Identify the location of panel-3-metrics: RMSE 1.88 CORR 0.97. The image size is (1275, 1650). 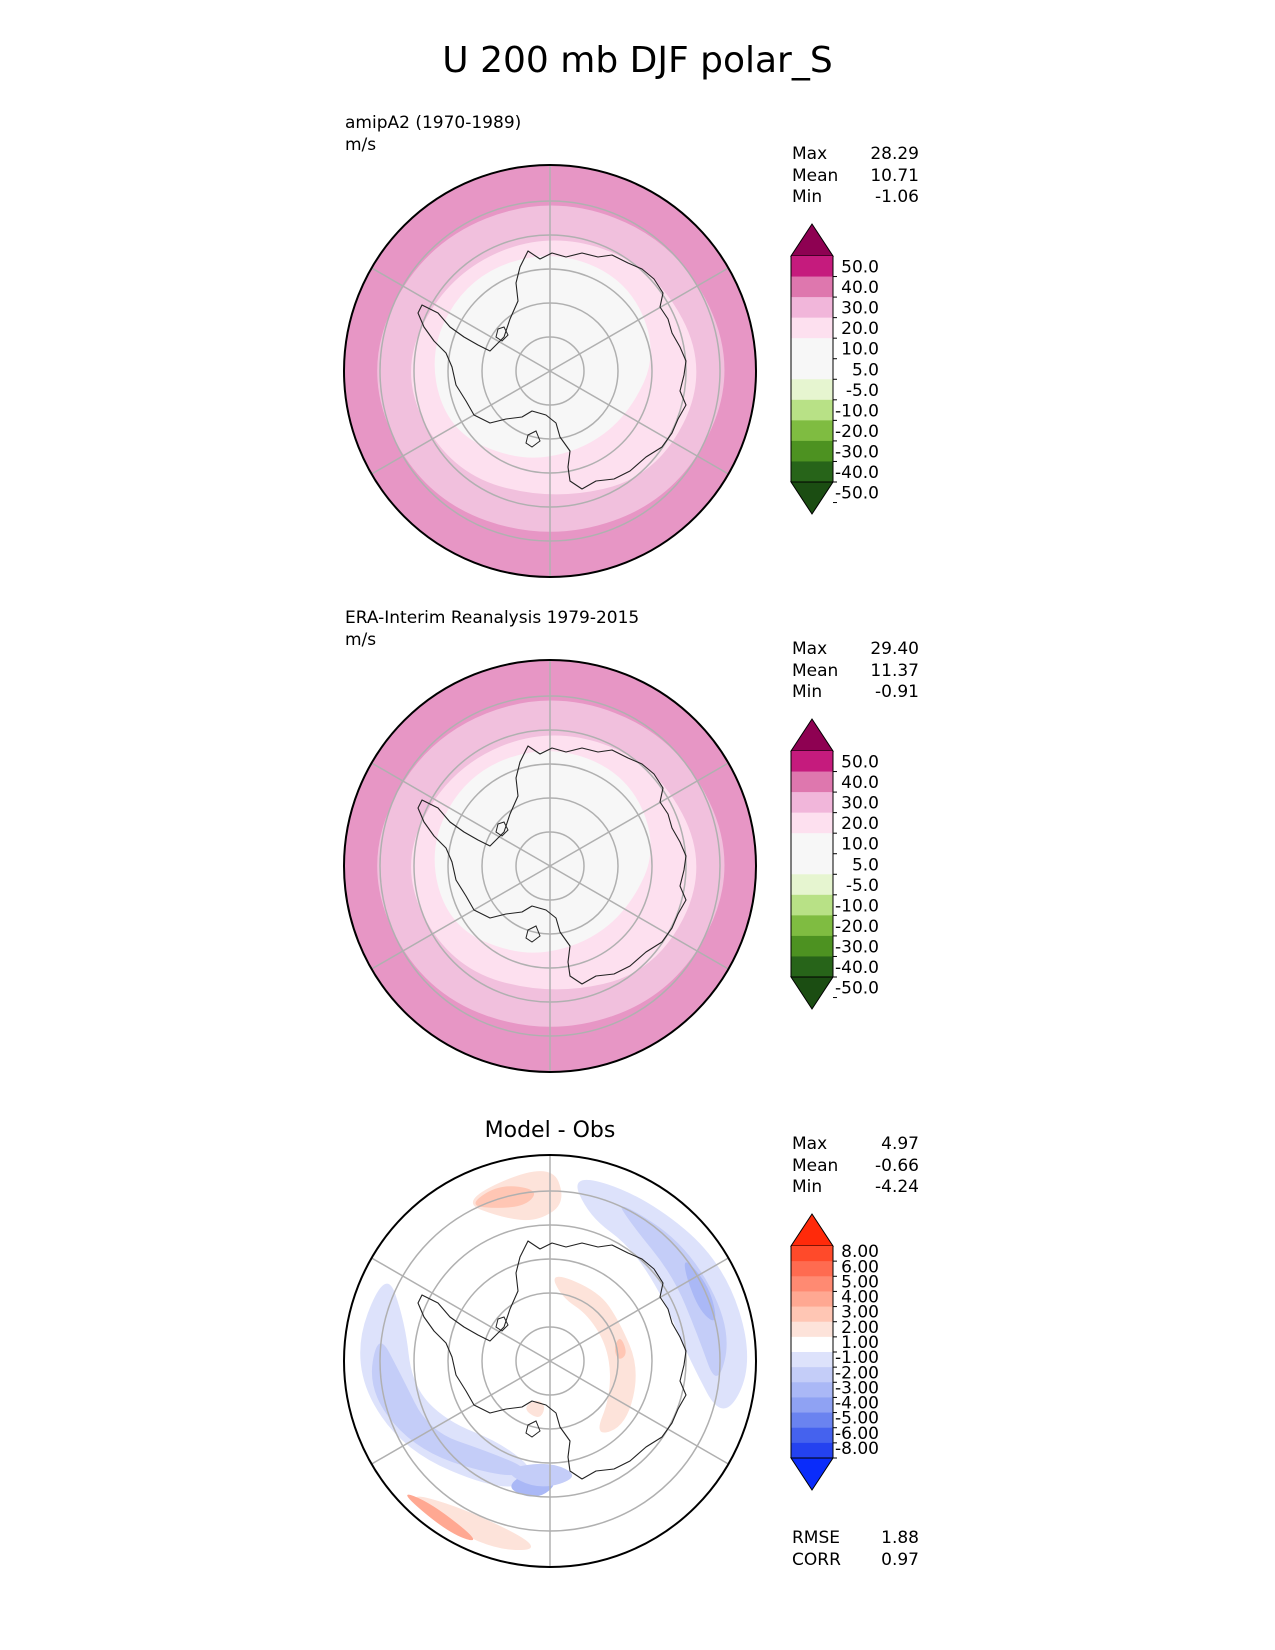
(855, 1549).